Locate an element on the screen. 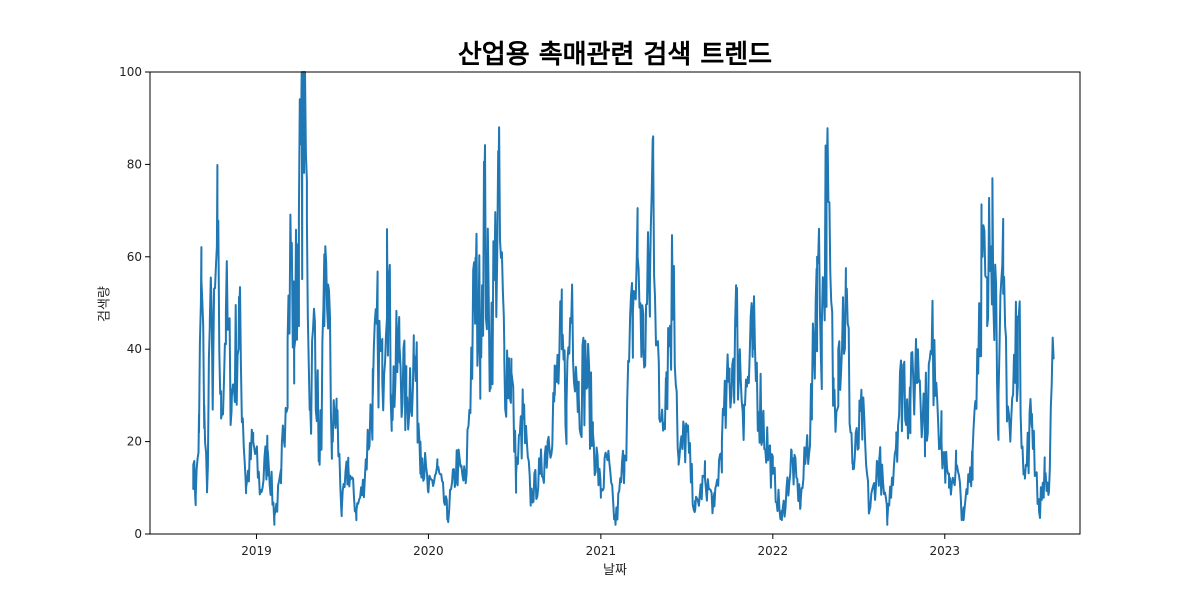 Image resolution: width=1200 pixels, height=600 pixels. x-axis-ticks: 2019 2020 2021 2022 2023 is located at coordinates (600, 546).